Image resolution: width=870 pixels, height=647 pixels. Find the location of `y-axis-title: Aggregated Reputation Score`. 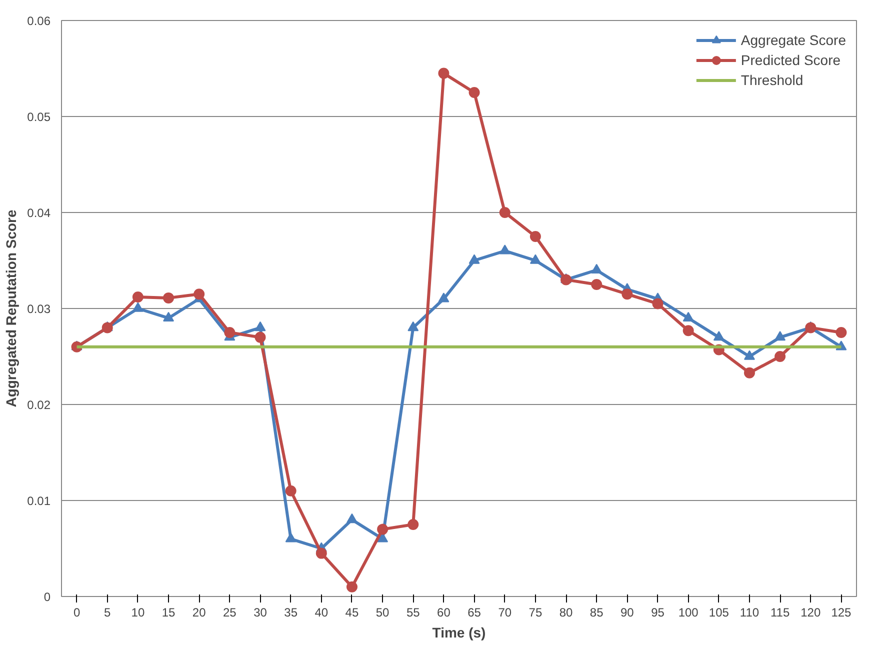

y-axis-title: Aggregated Reputation Score is located at coordinates (11, 308).